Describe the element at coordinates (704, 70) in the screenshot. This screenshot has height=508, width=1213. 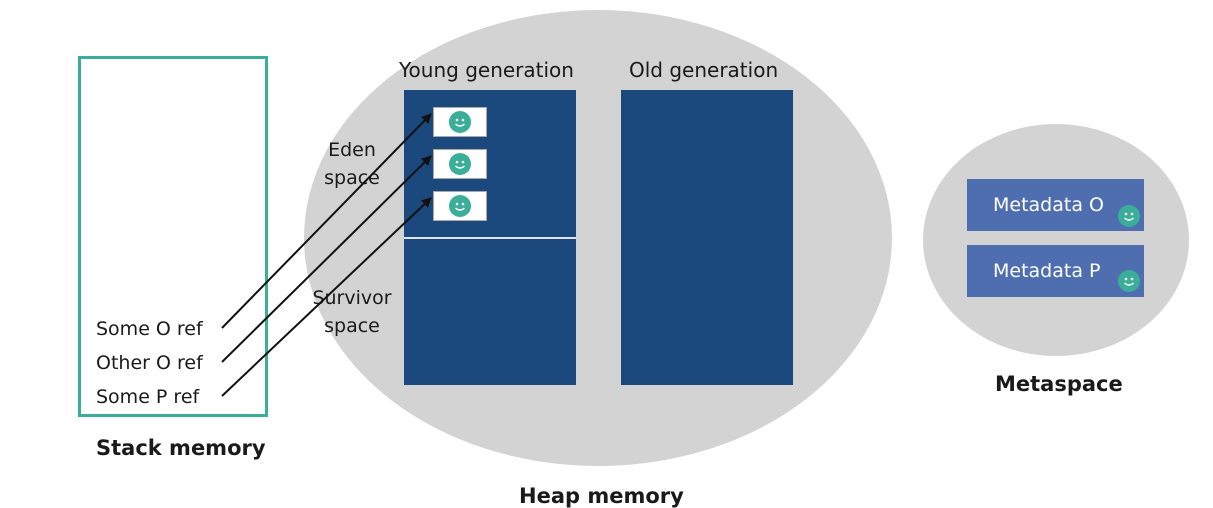
I see `old-generation-title: Old generation` at that location.